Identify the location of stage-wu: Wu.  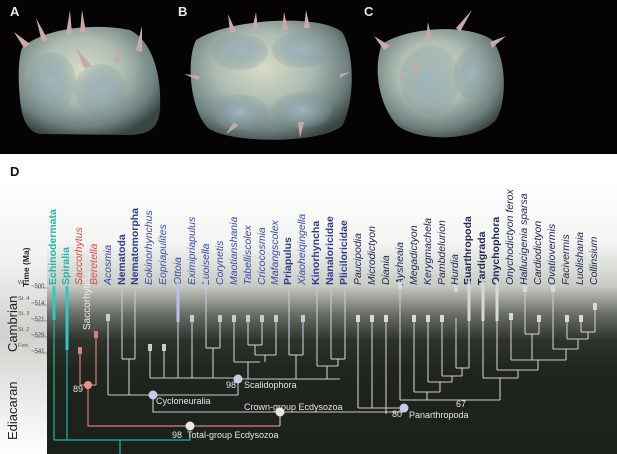
(22, 283).